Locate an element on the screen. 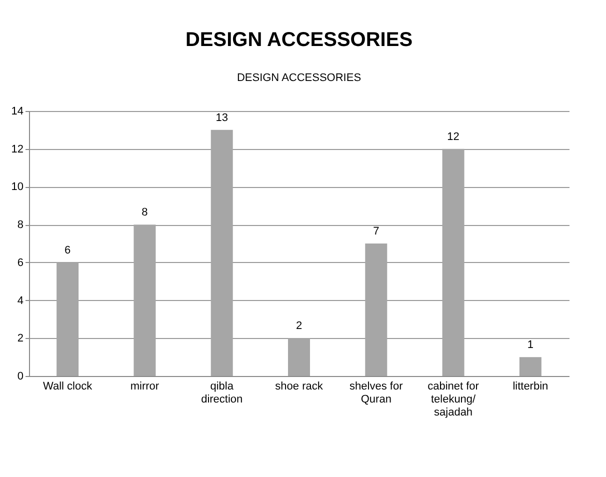 The height and width of the screenshot is (477, 606). y-tick-label: 8 is located at coordinates (20, 225).